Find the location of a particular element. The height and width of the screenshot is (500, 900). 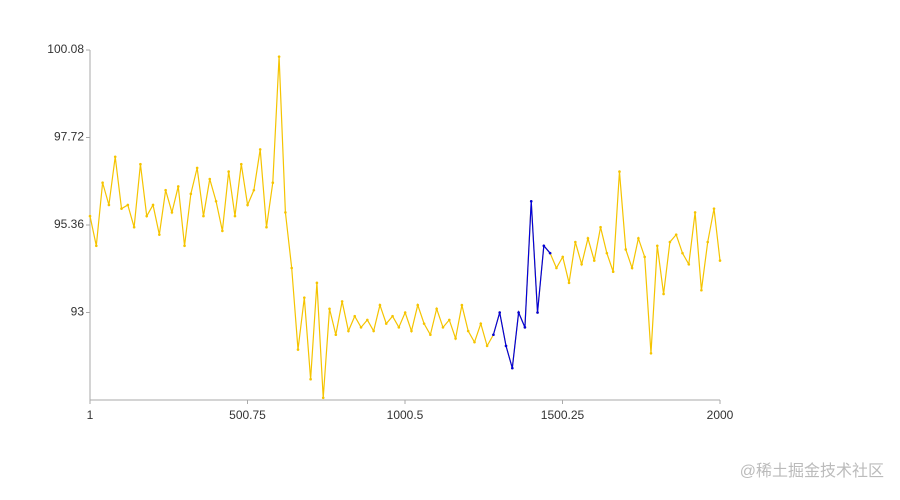

watermark: @稀土掘金技术社区 is located at coordinates (812, 471).